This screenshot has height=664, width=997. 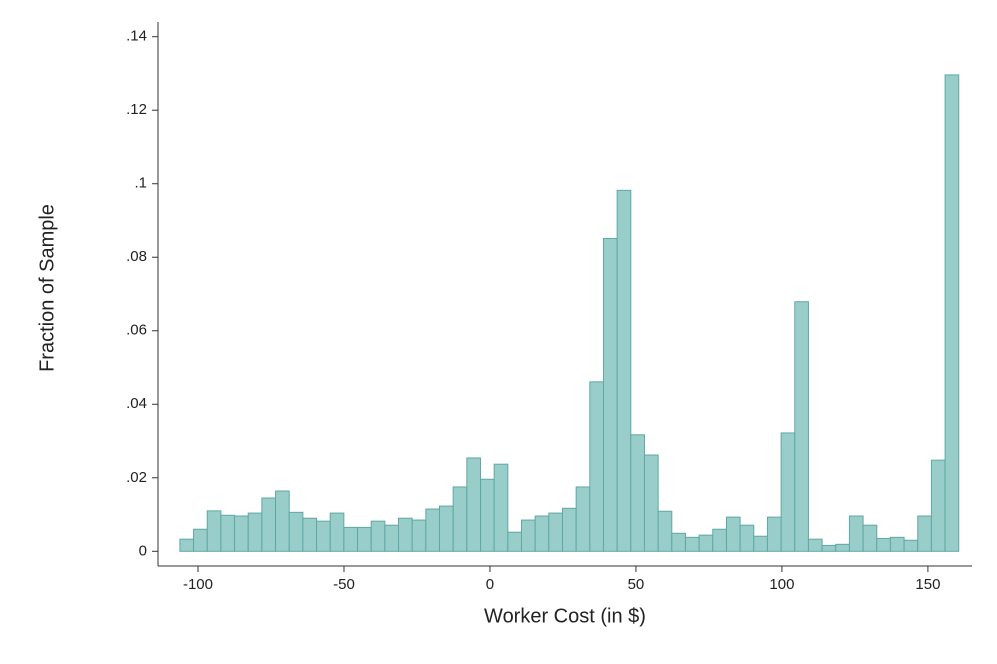 What do you see at coordinates (47, 288) in the screenshot?
I see `y-axis-title: Fraction of Sample` at bounding box center [47, 288].